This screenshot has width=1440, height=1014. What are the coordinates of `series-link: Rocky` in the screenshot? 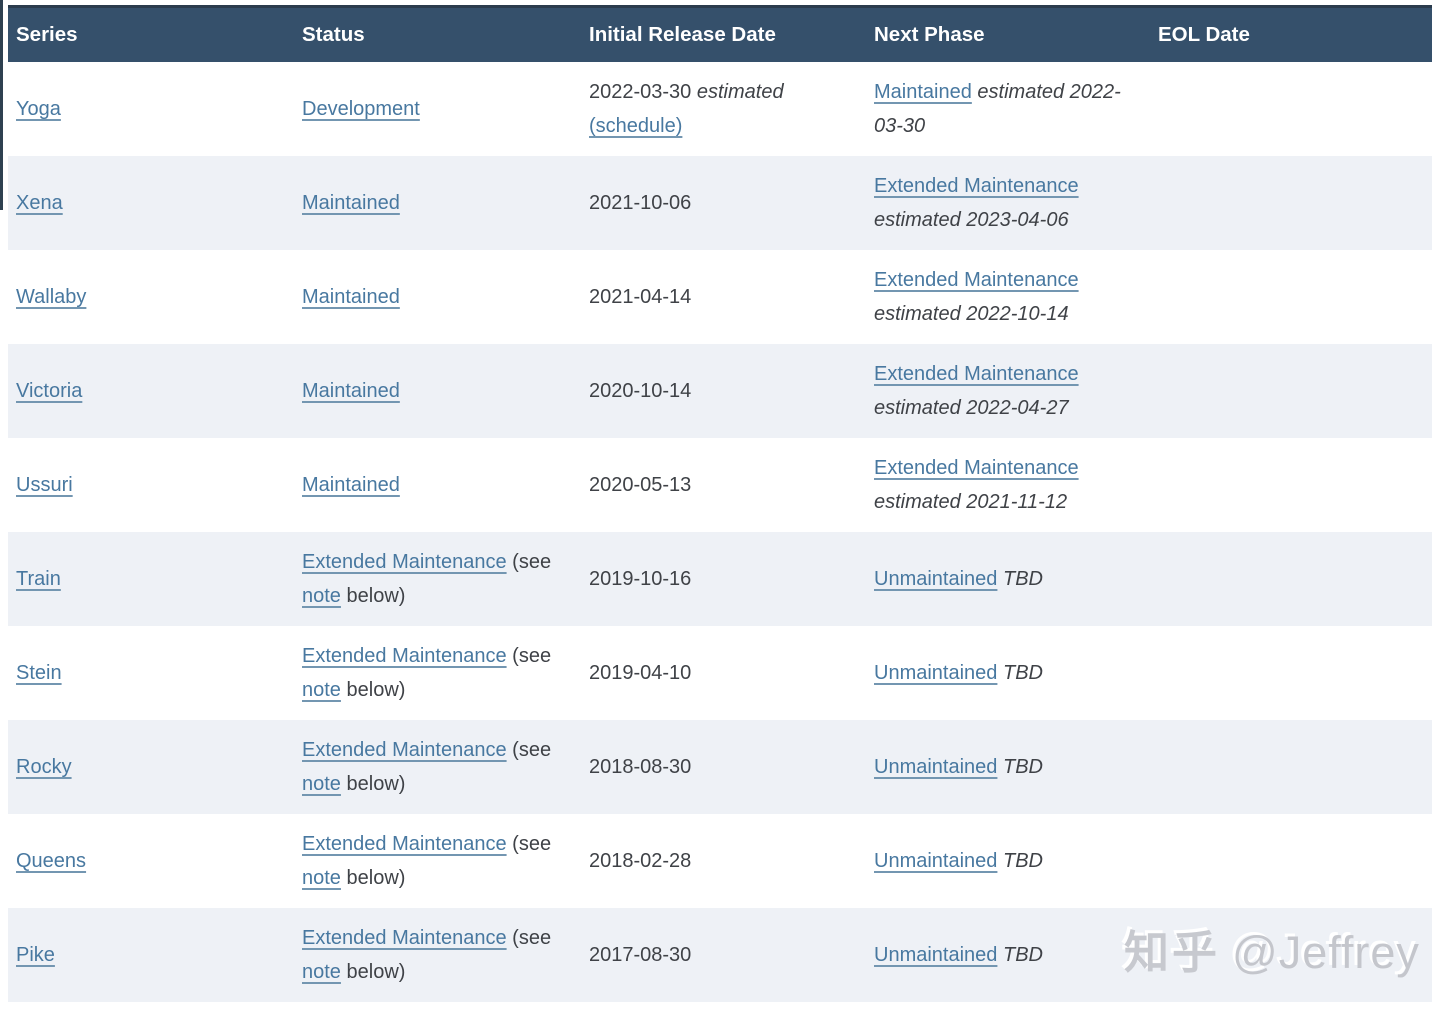 It's located at (44, 767).